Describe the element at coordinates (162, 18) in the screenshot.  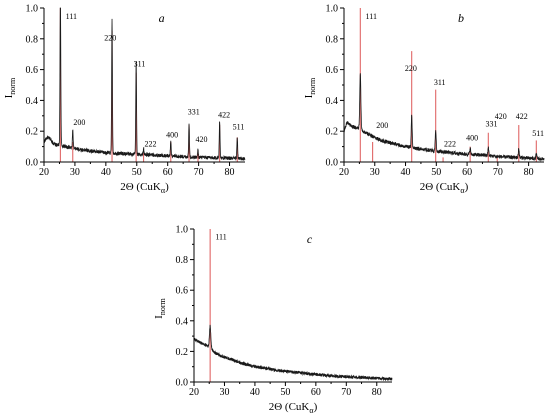
I see `panel-letter: a` at that location.